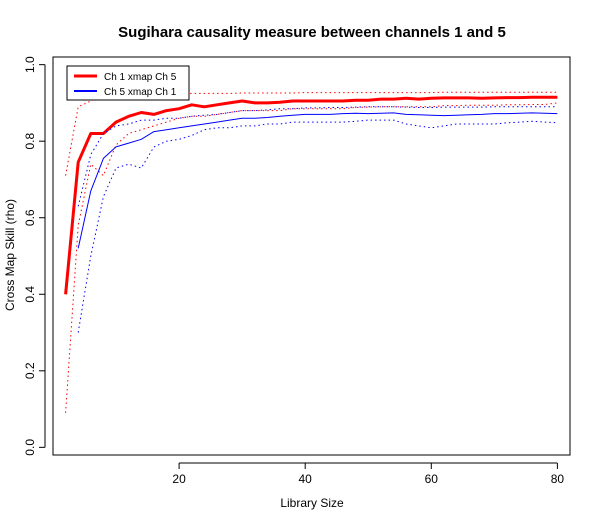 The width and height of the screenshot is (600, 525). What do you see at coordinates (140, 92) in the screenshot?
I see `legend-label-ch5: Ch 5 xmap Ch 1` at bounding box center [140, 92].